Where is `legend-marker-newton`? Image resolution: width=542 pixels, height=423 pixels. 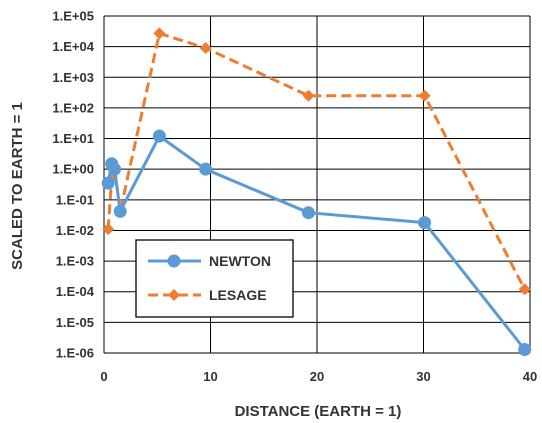
legend-marker-newton is located at coordinates (174, 261).